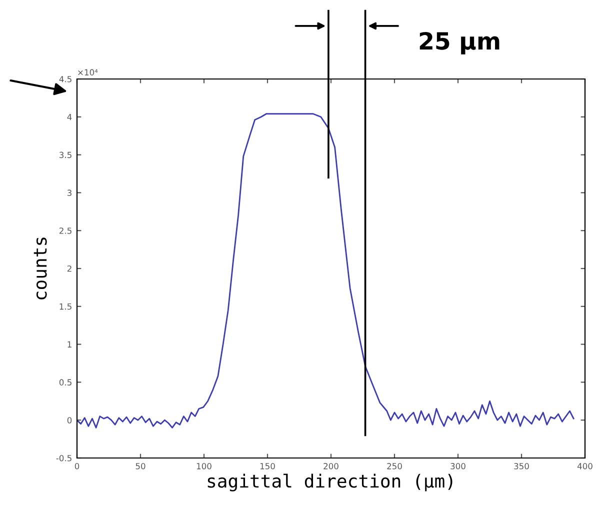 This screenshot has height=529, width=600. What do you see at coordinates (65, 231) in the screenshot?
I see `y-tick-label: 2.5` at bounding box center [65, 231].